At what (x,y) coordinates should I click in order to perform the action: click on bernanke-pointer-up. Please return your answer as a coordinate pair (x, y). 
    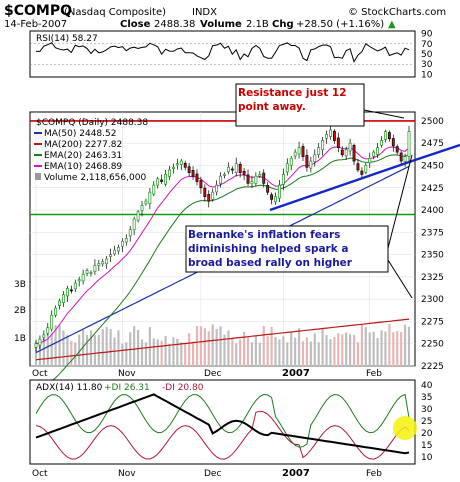
    Looking at the image, I should click on (400, 201).